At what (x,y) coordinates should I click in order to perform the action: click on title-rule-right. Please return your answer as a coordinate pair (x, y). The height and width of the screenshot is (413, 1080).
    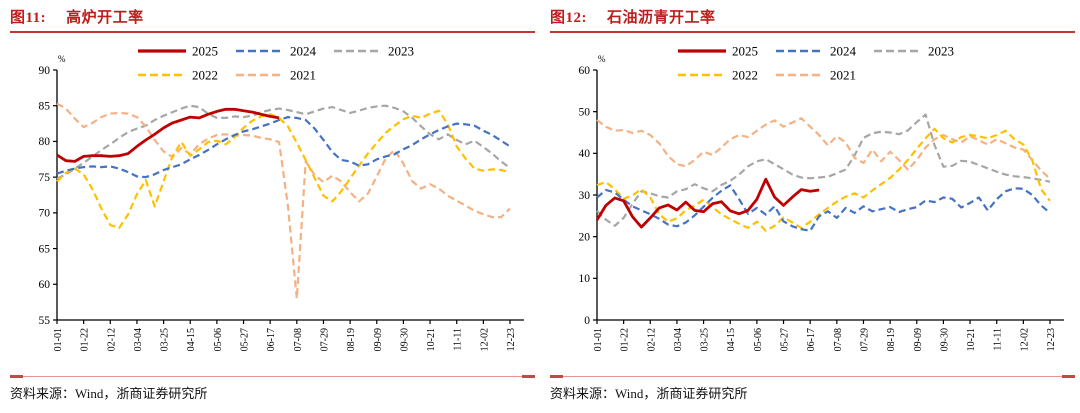
    Looking at the image, I should click on (812, 32).